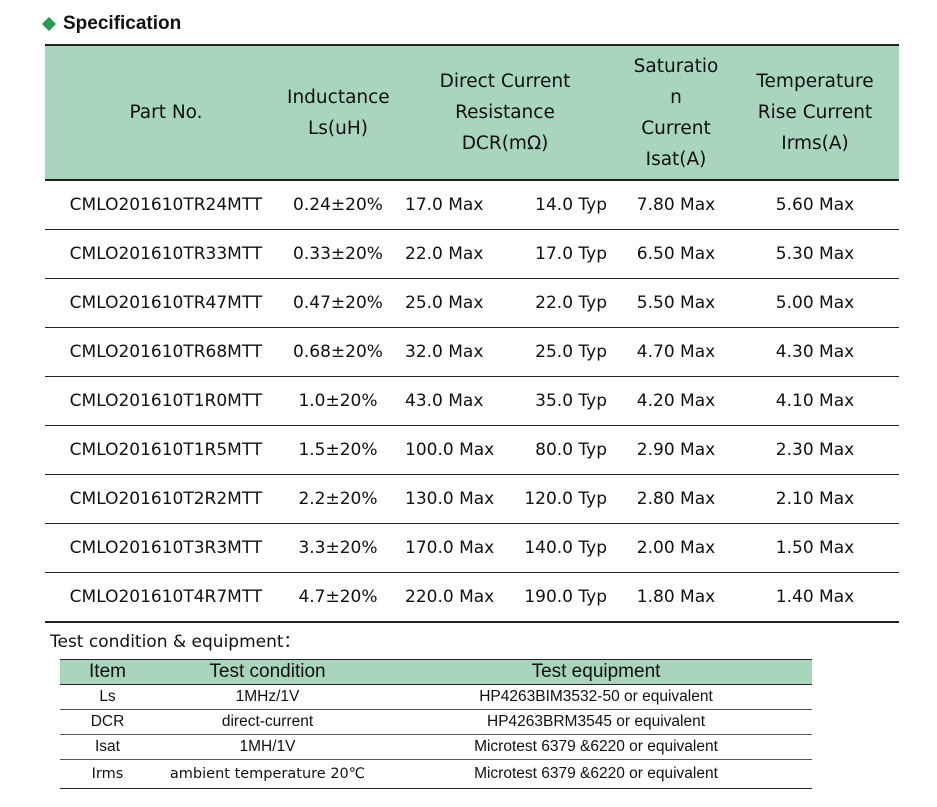  Describe the element at coordinates (815, 254) in the screenshot. I see `irms-cell: 5.30 Max` at that location.